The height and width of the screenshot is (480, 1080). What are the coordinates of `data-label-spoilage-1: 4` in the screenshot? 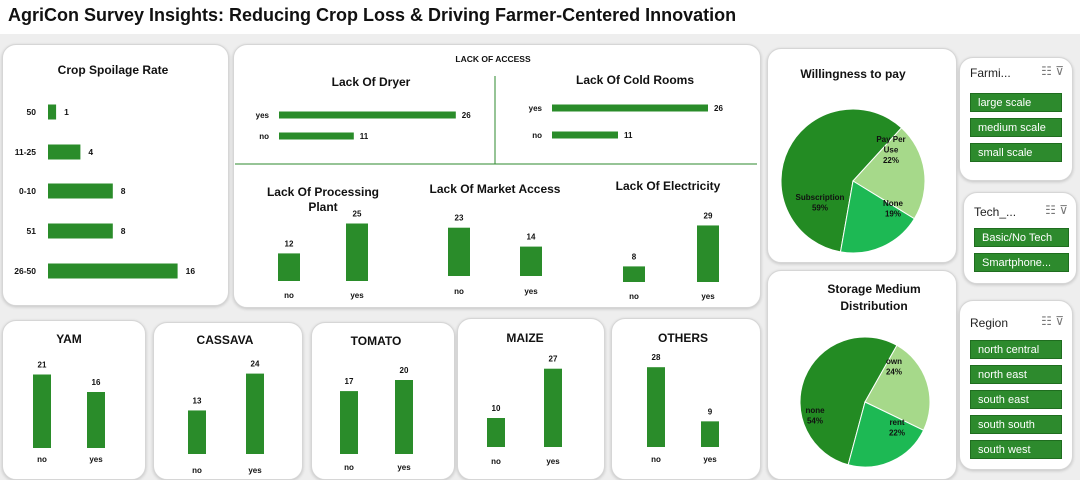 It's located at (90, 152).